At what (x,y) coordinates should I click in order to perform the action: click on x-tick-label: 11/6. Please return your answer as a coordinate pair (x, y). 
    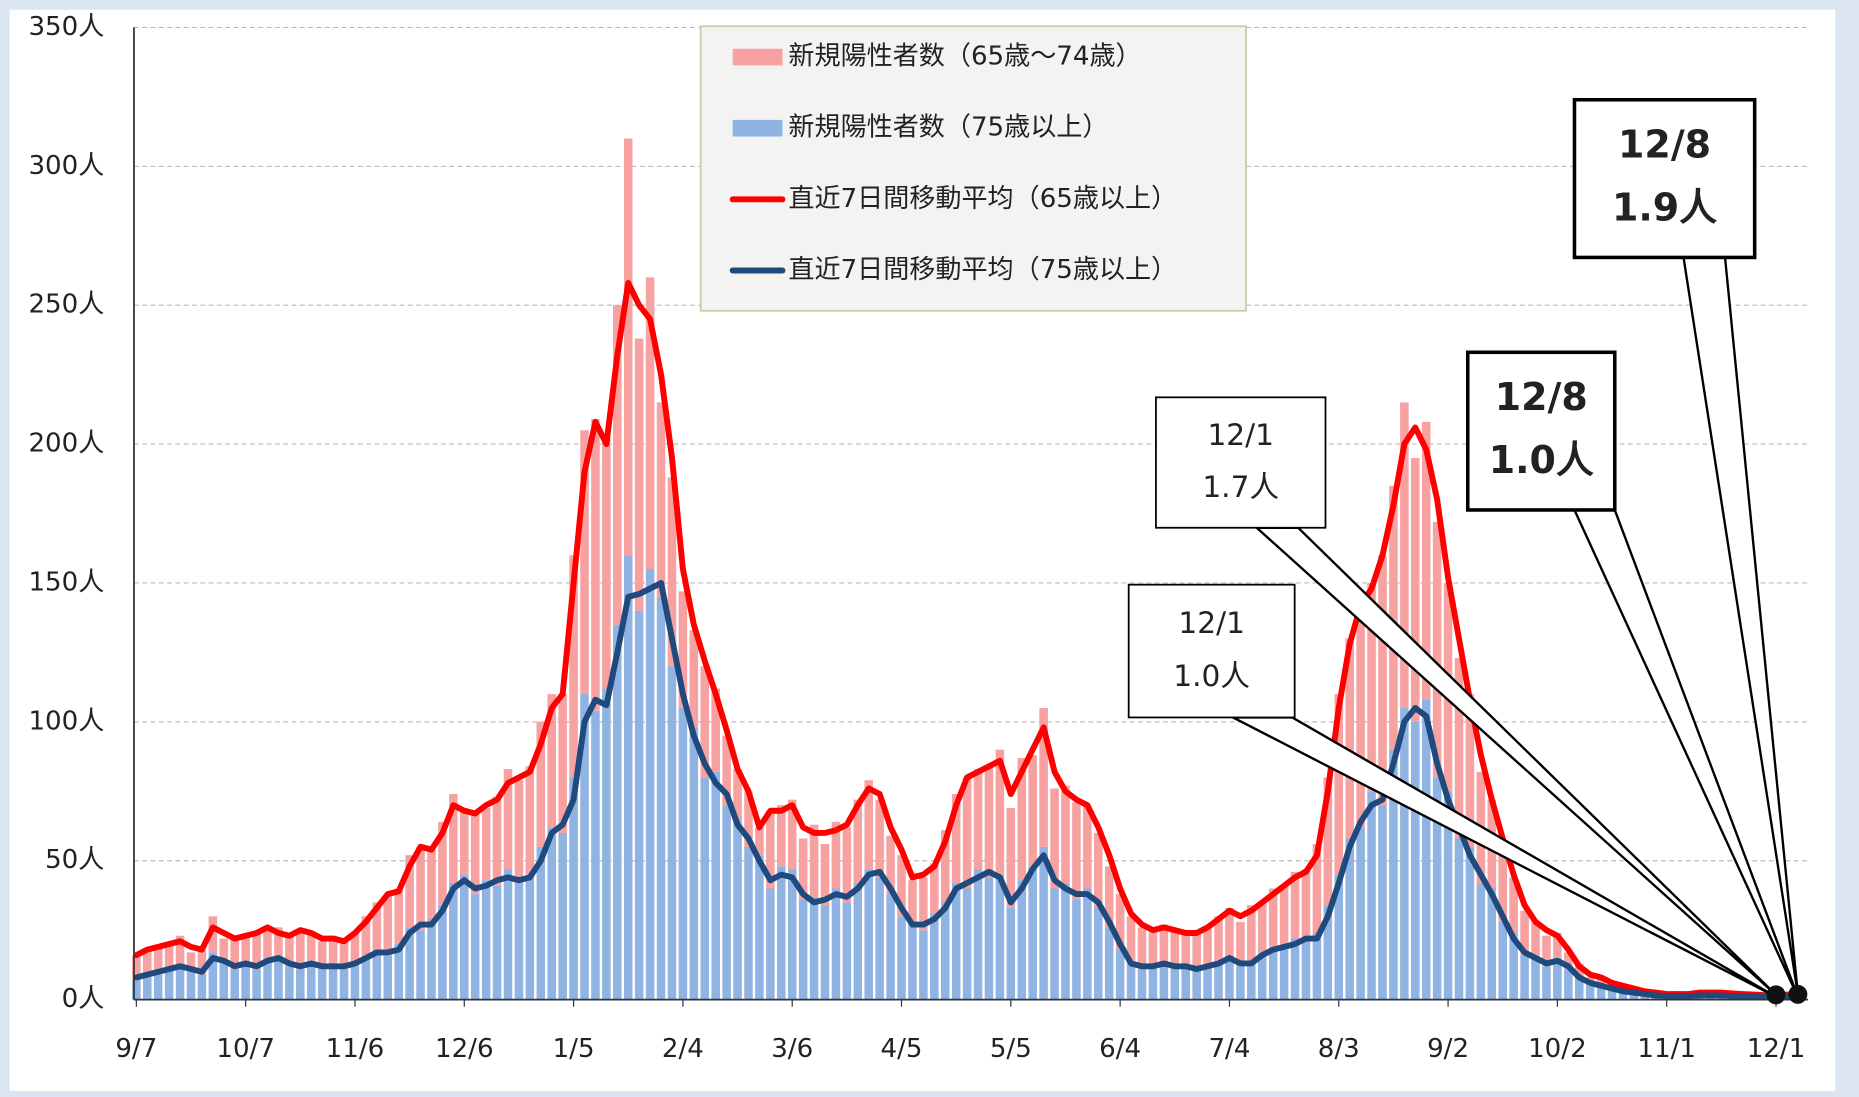
    Looking at the image, I should click on (355, 1049).